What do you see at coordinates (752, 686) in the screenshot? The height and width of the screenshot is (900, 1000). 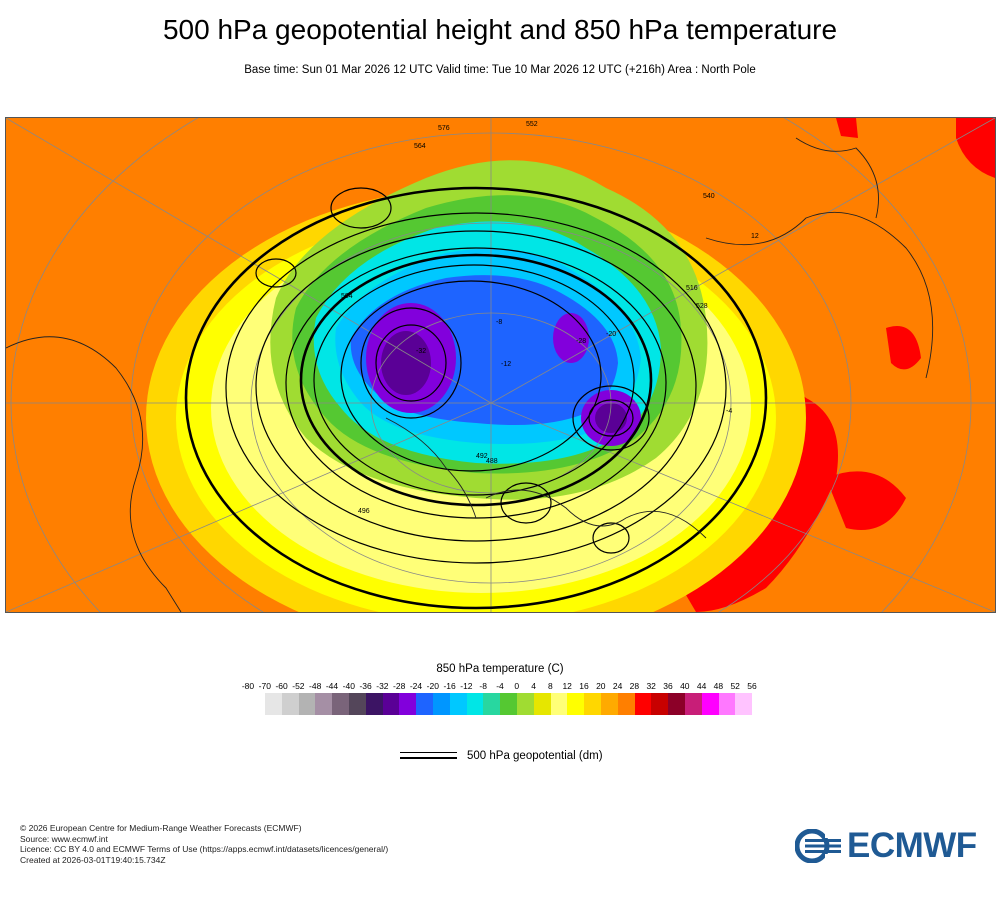 I see `legend-tick-label: 56` at bounding box center [752, 686].